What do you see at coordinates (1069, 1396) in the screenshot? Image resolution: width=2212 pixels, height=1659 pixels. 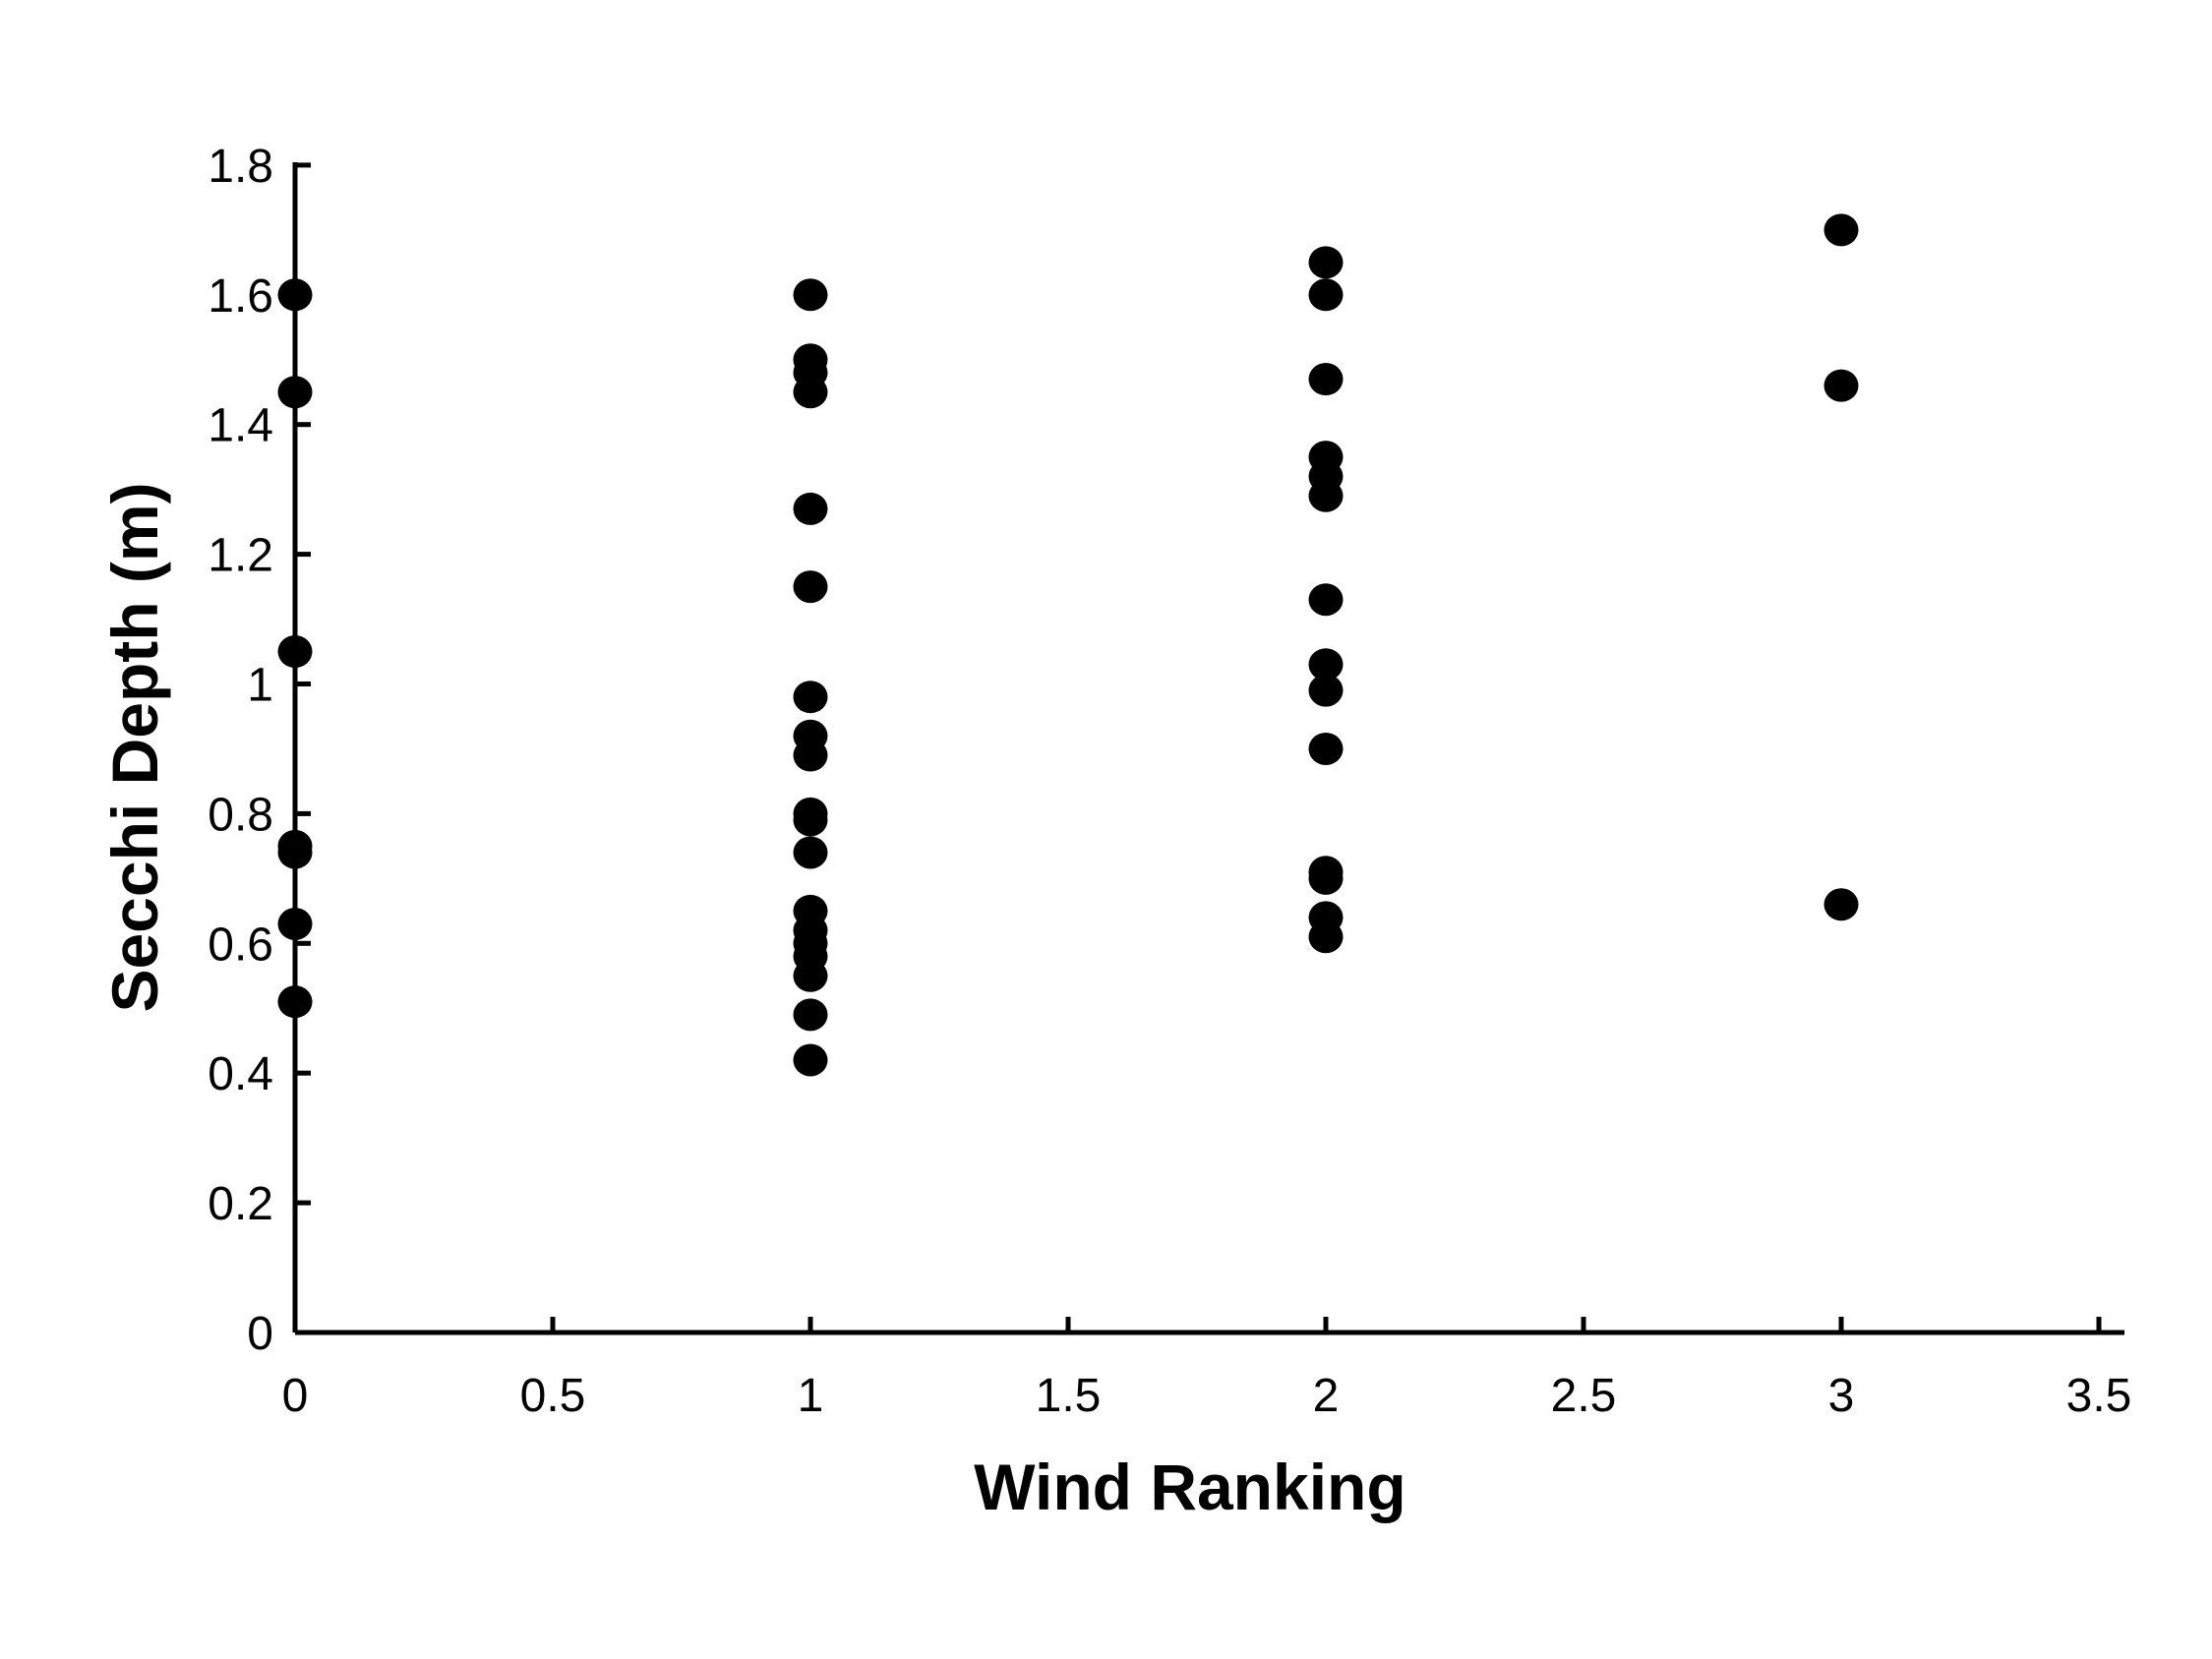 I see `x-tick-label: 1.5` at bounding box center [1069, 1396].